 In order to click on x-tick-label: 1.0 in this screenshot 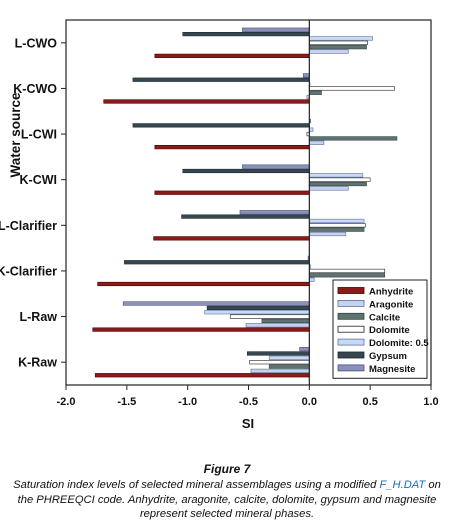, I will do `click(430, 402)`.